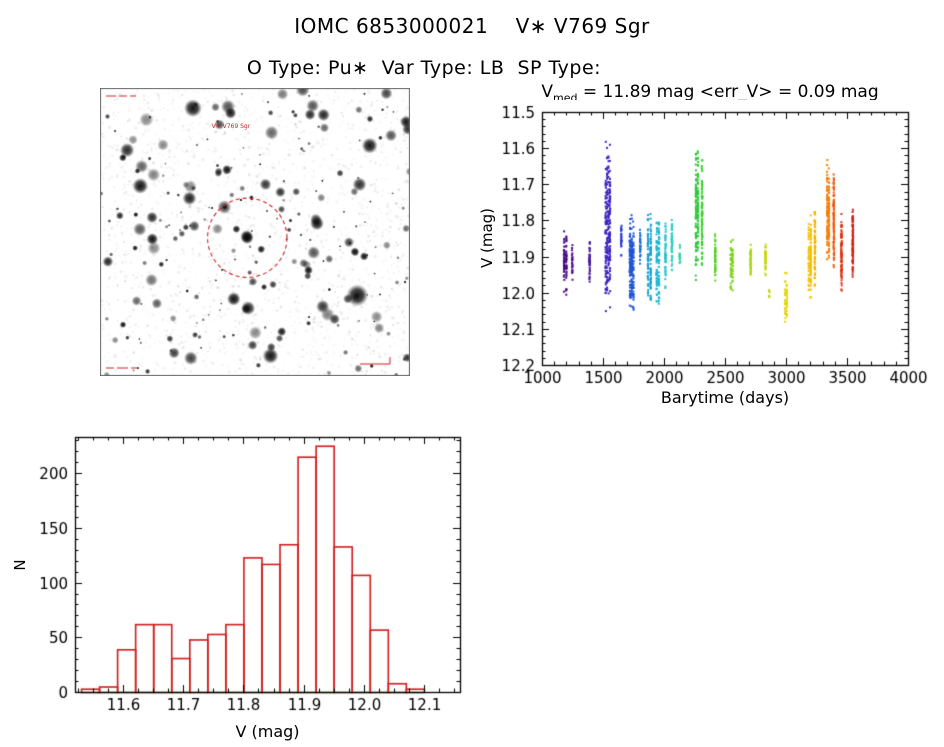  I want to click on finder-canvas, so click(255, 232).